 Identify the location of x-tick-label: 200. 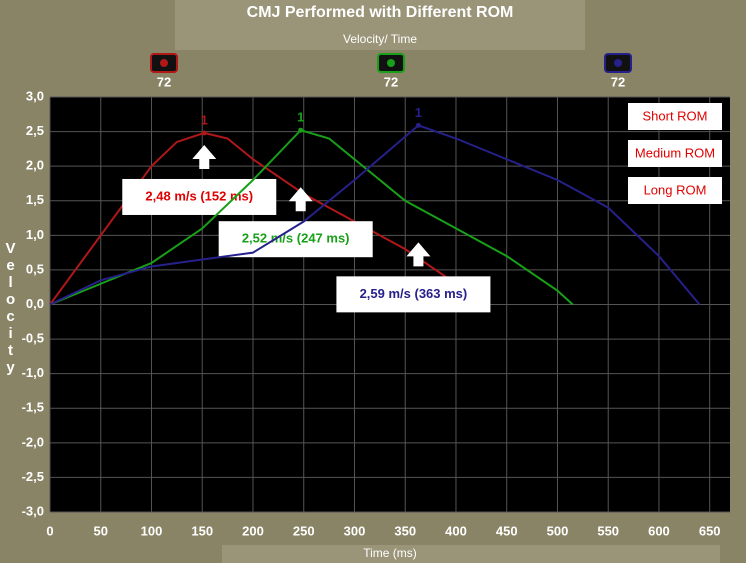
(253, 530).